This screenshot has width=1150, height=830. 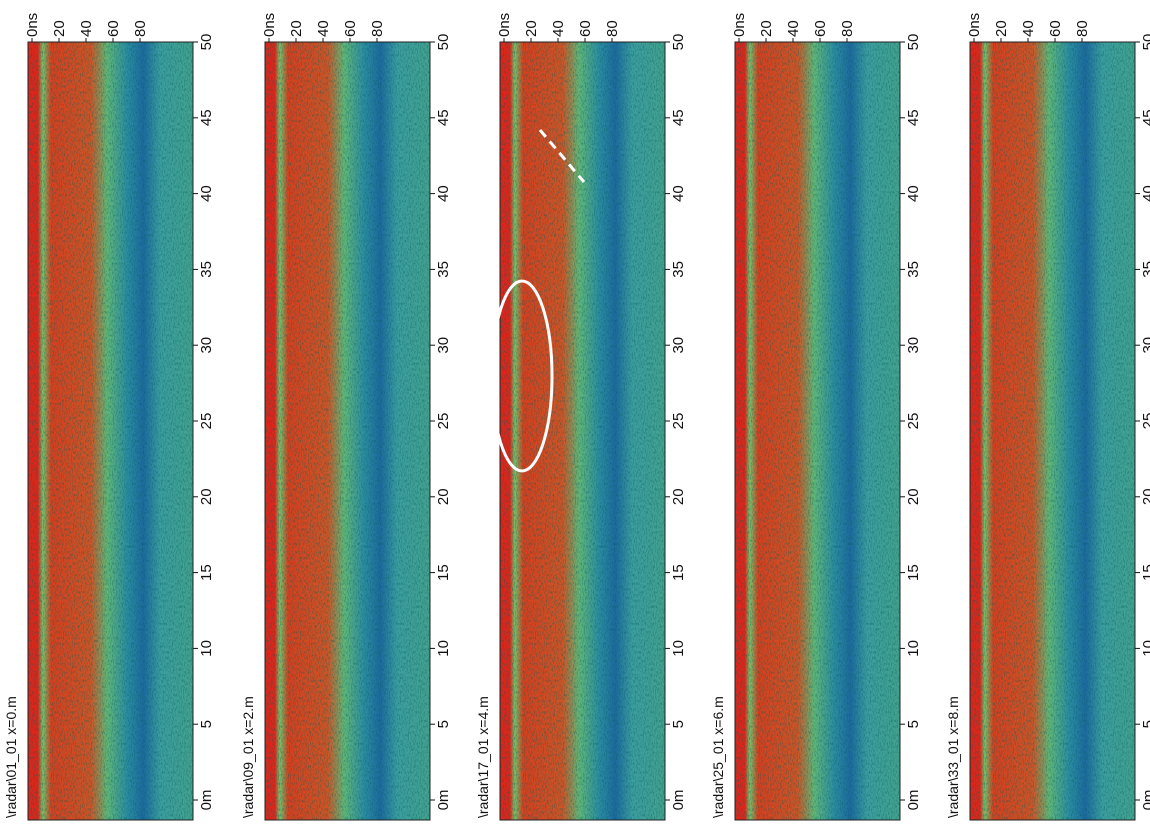 What do you see at coordinates (483, 757) in the screenshot?
I see `panel-label: \radar\17_01 x=4.m` at bounding box center [483, 757].